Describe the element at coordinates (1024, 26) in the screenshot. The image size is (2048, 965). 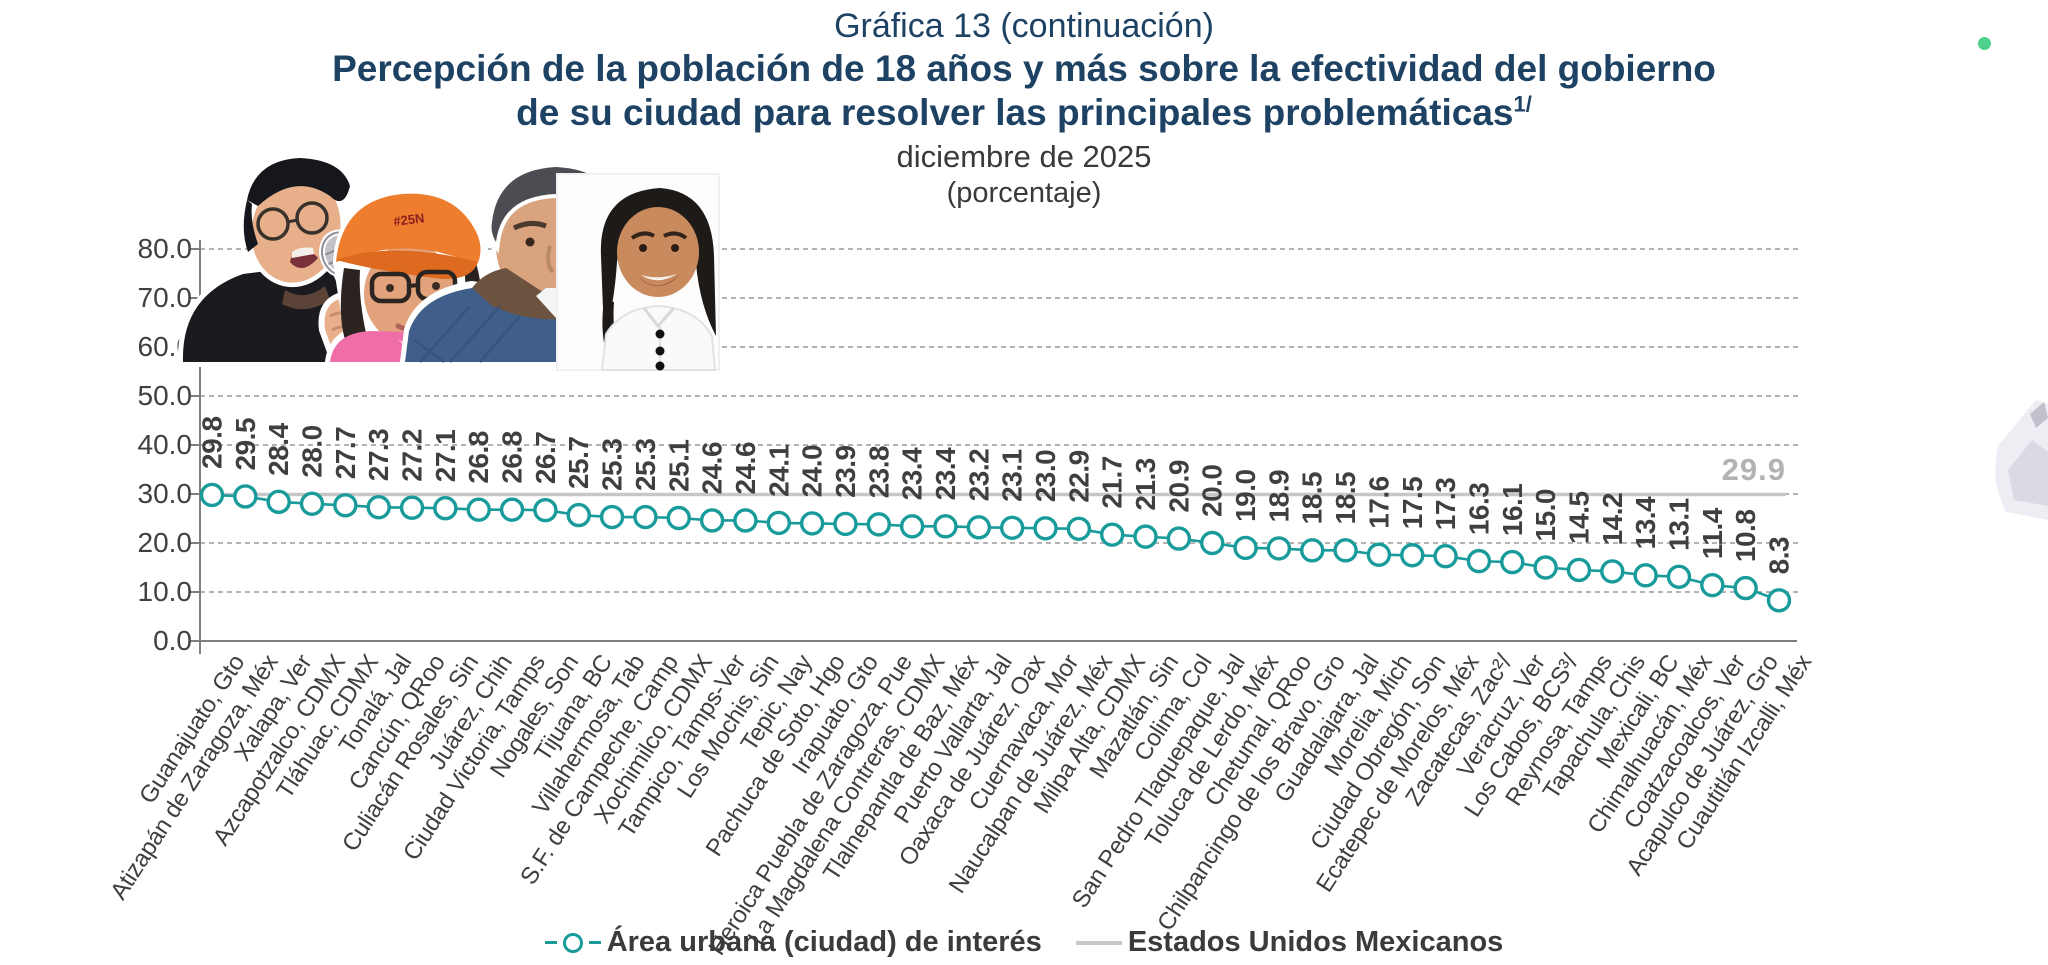
I see `chart-number-title: Gráfica 13 (continuación)` at that location.